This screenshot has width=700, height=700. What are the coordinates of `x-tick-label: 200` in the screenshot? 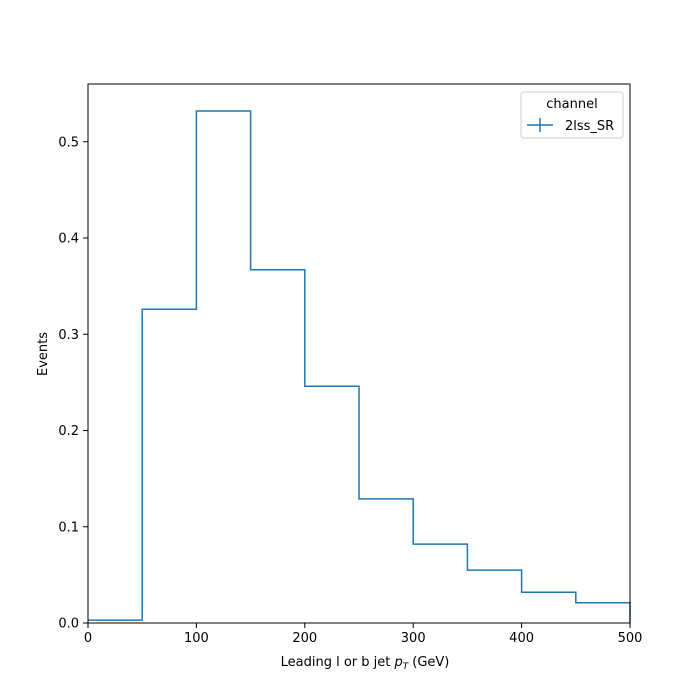 It's located at (304, 638).